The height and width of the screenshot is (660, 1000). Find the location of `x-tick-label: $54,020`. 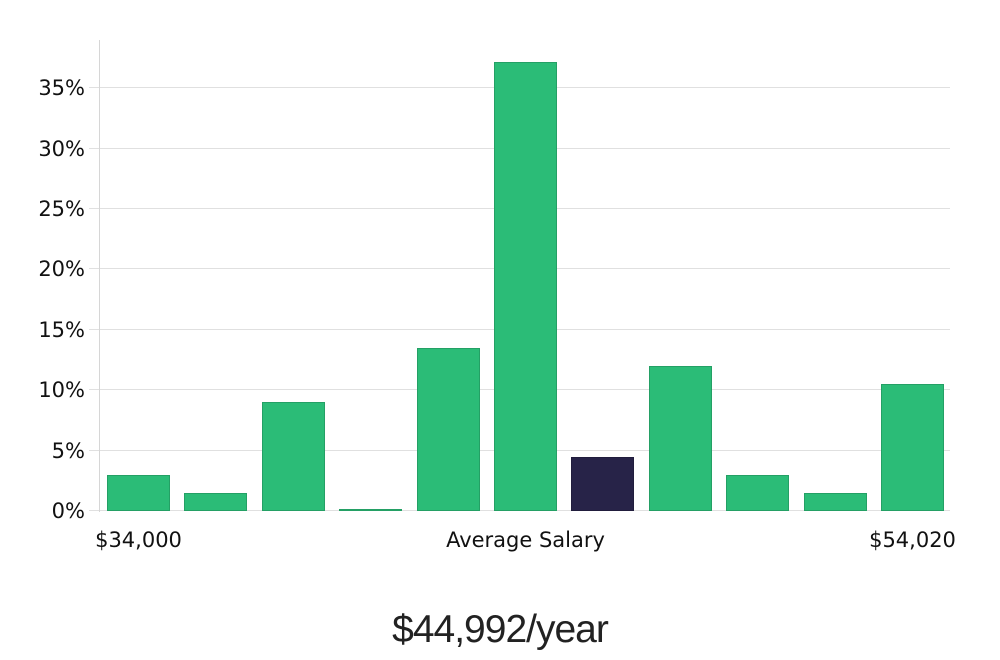

x-tick-label: $54,020 is located at coordinates (912, 540).